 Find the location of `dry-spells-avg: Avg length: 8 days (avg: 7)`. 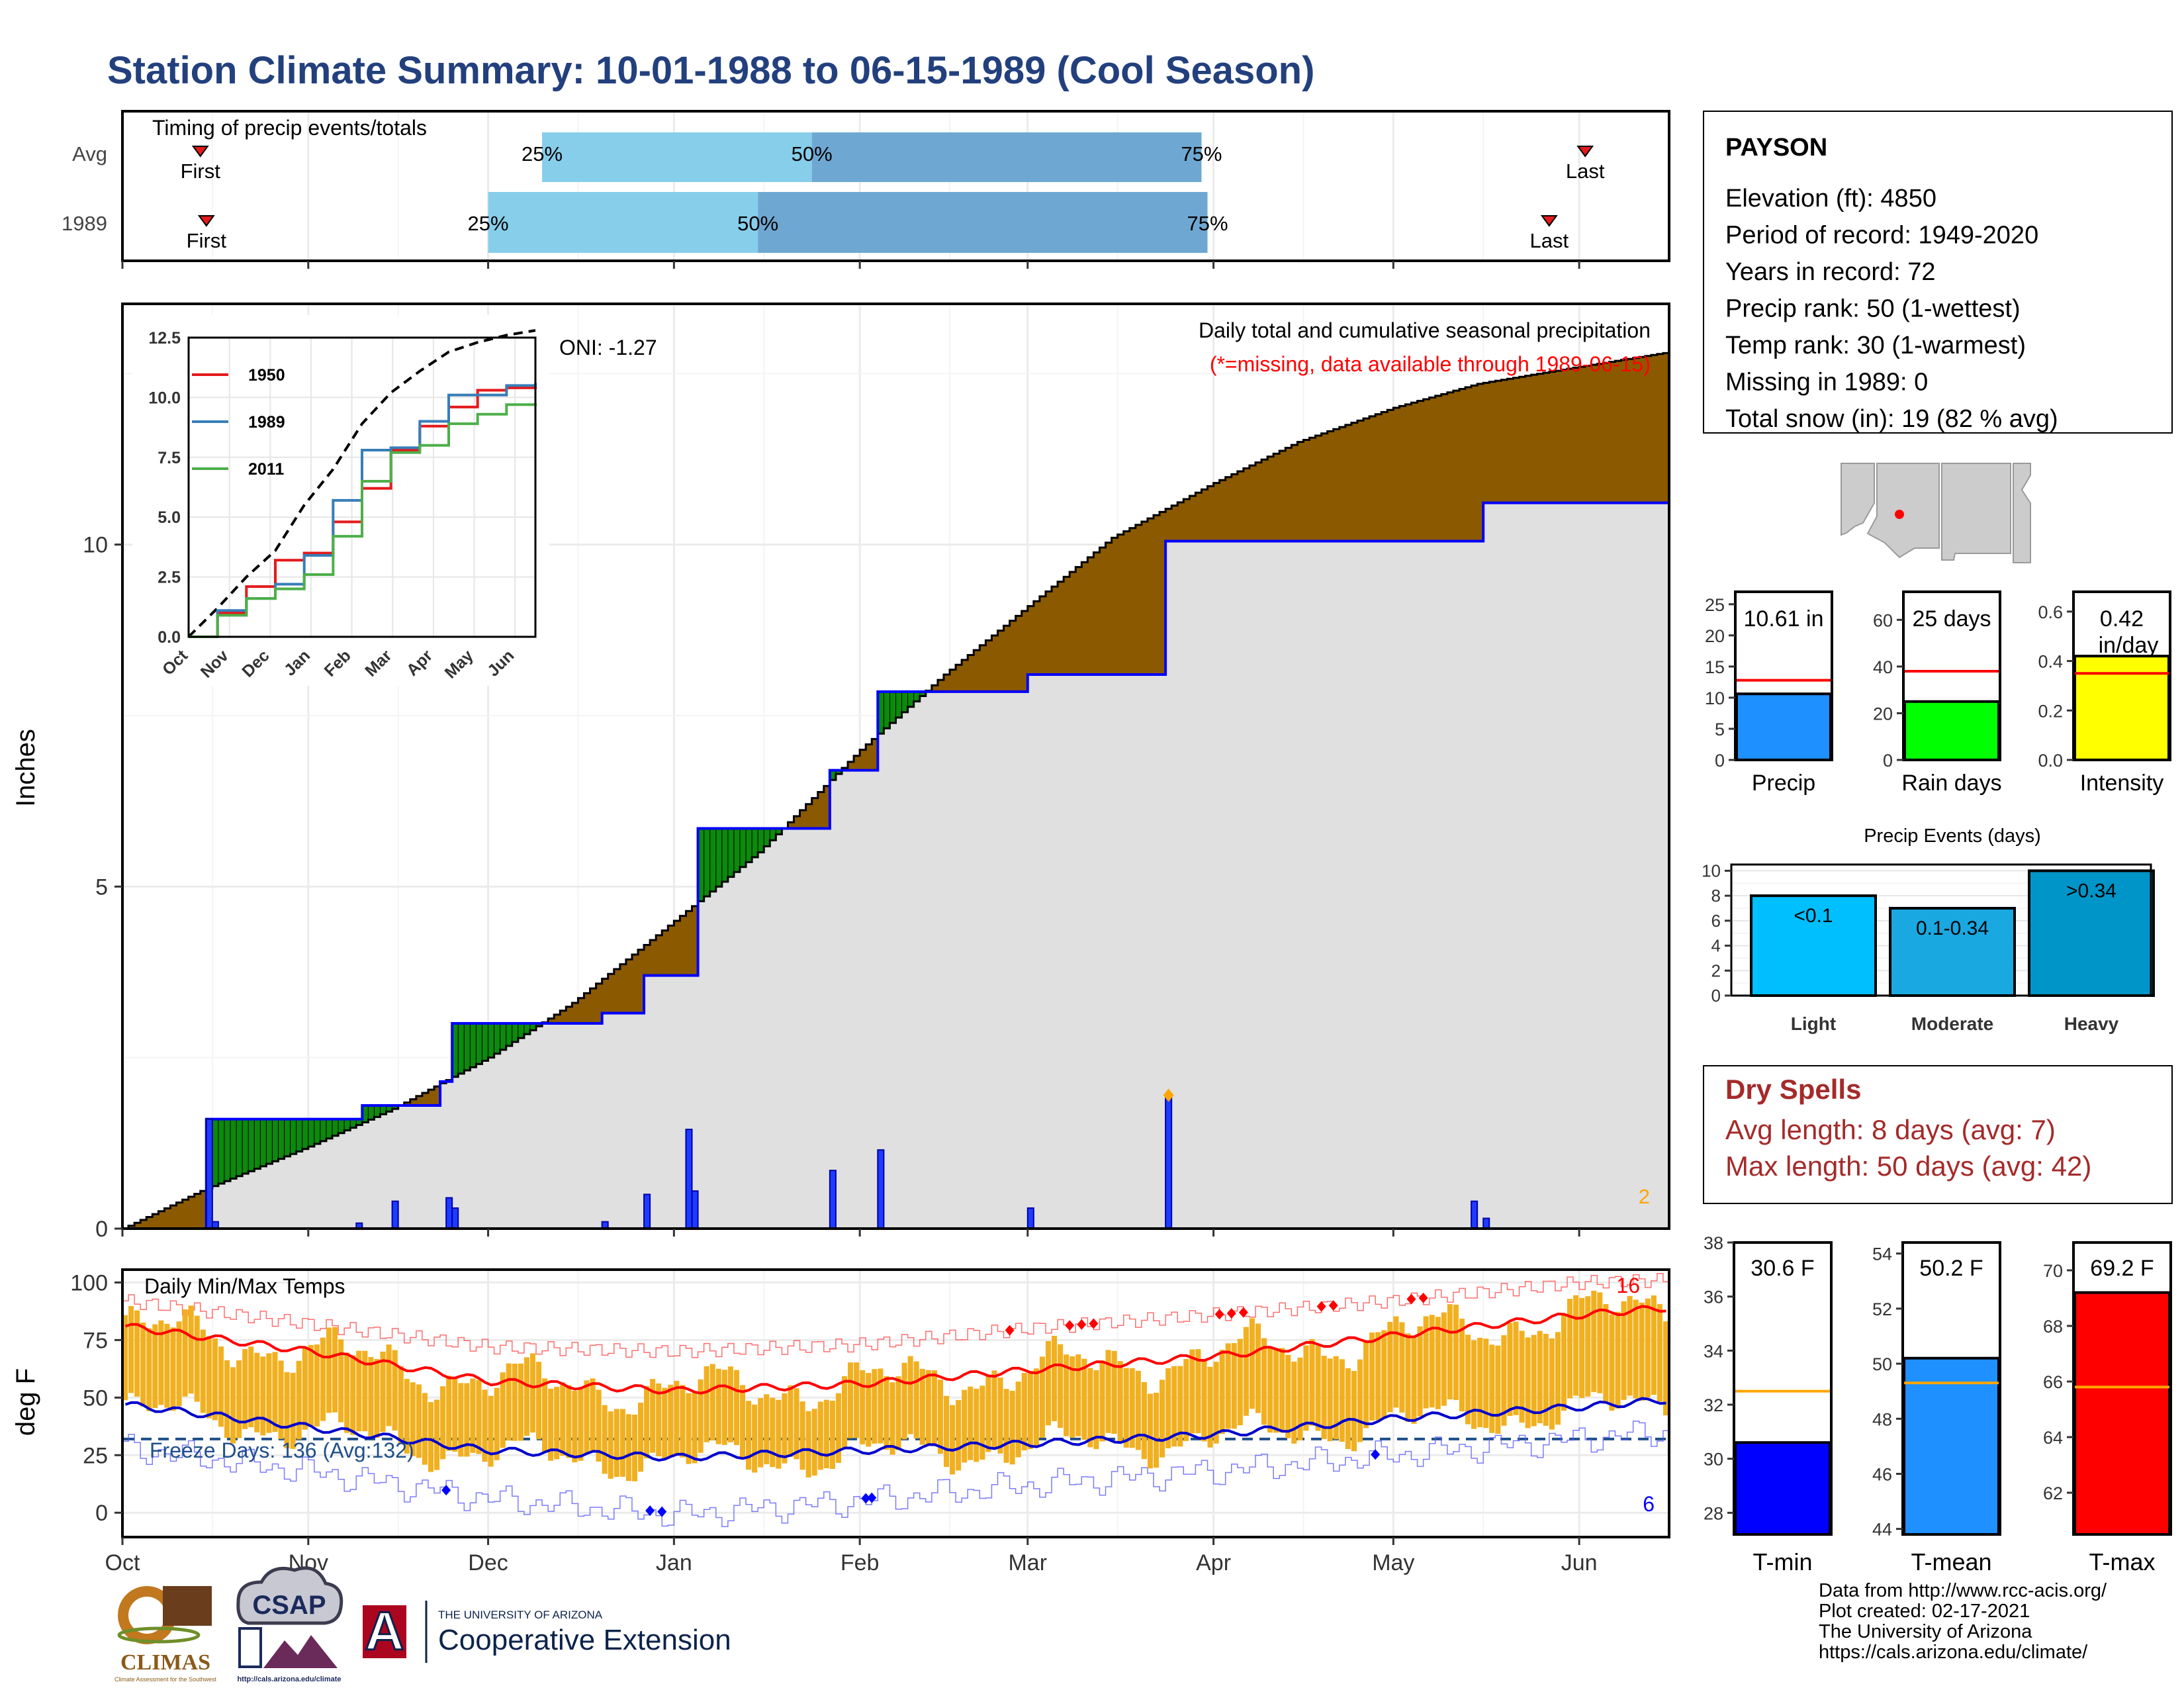

dry-spells-avg: Avg length: 8 days (avg: 7) is located at coordinates (1891, 1129).